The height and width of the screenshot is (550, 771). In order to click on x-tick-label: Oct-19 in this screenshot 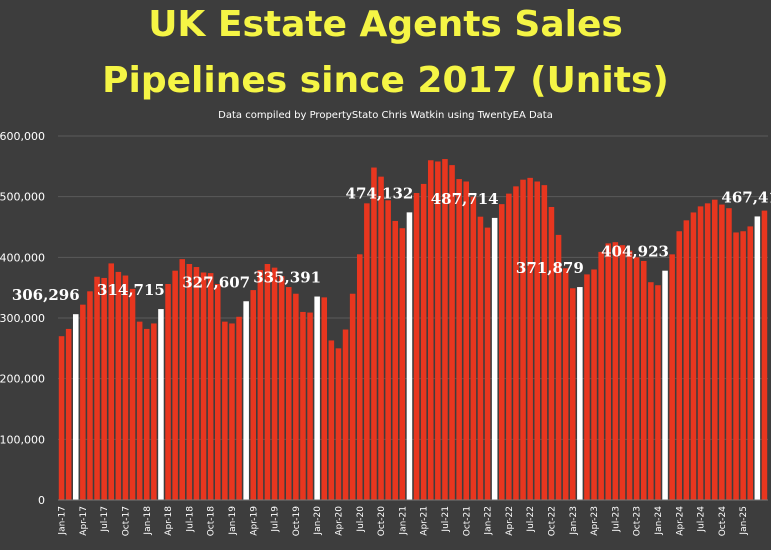, I will do `click(297, 521)`.